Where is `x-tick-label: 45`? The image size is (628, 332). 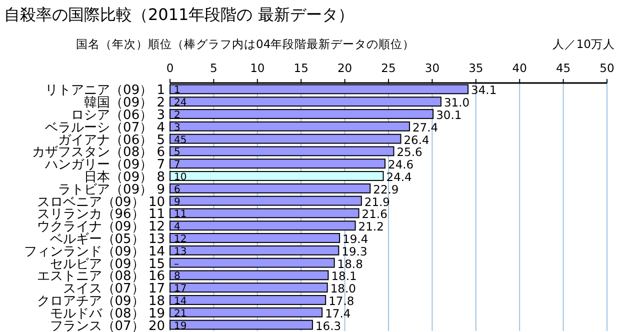 x-tick-label: 45 is located at coordinates (563, 68).